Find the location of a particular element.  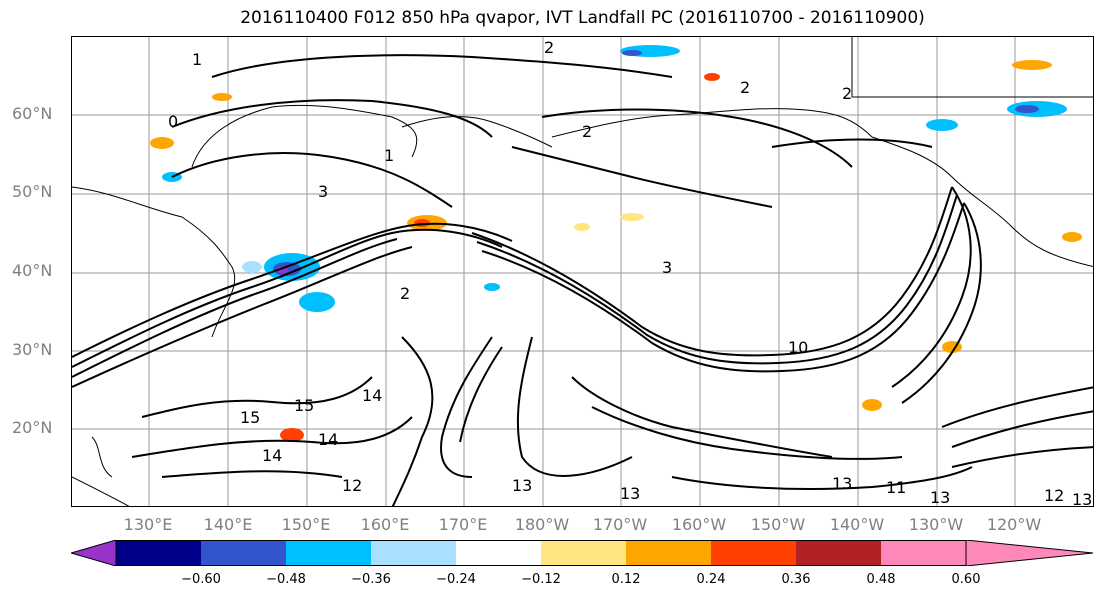

colorbar is located at coordinates (582, 553).